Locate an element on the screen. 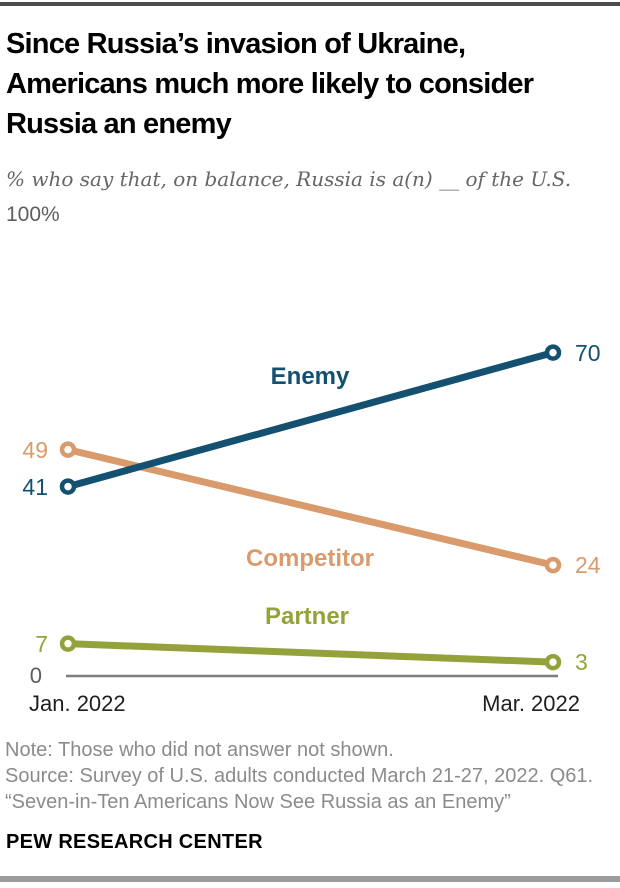 The height and width of the screenshot is (888, 620). series-label-competitor: Competitor is located at coordinates (310, 558).